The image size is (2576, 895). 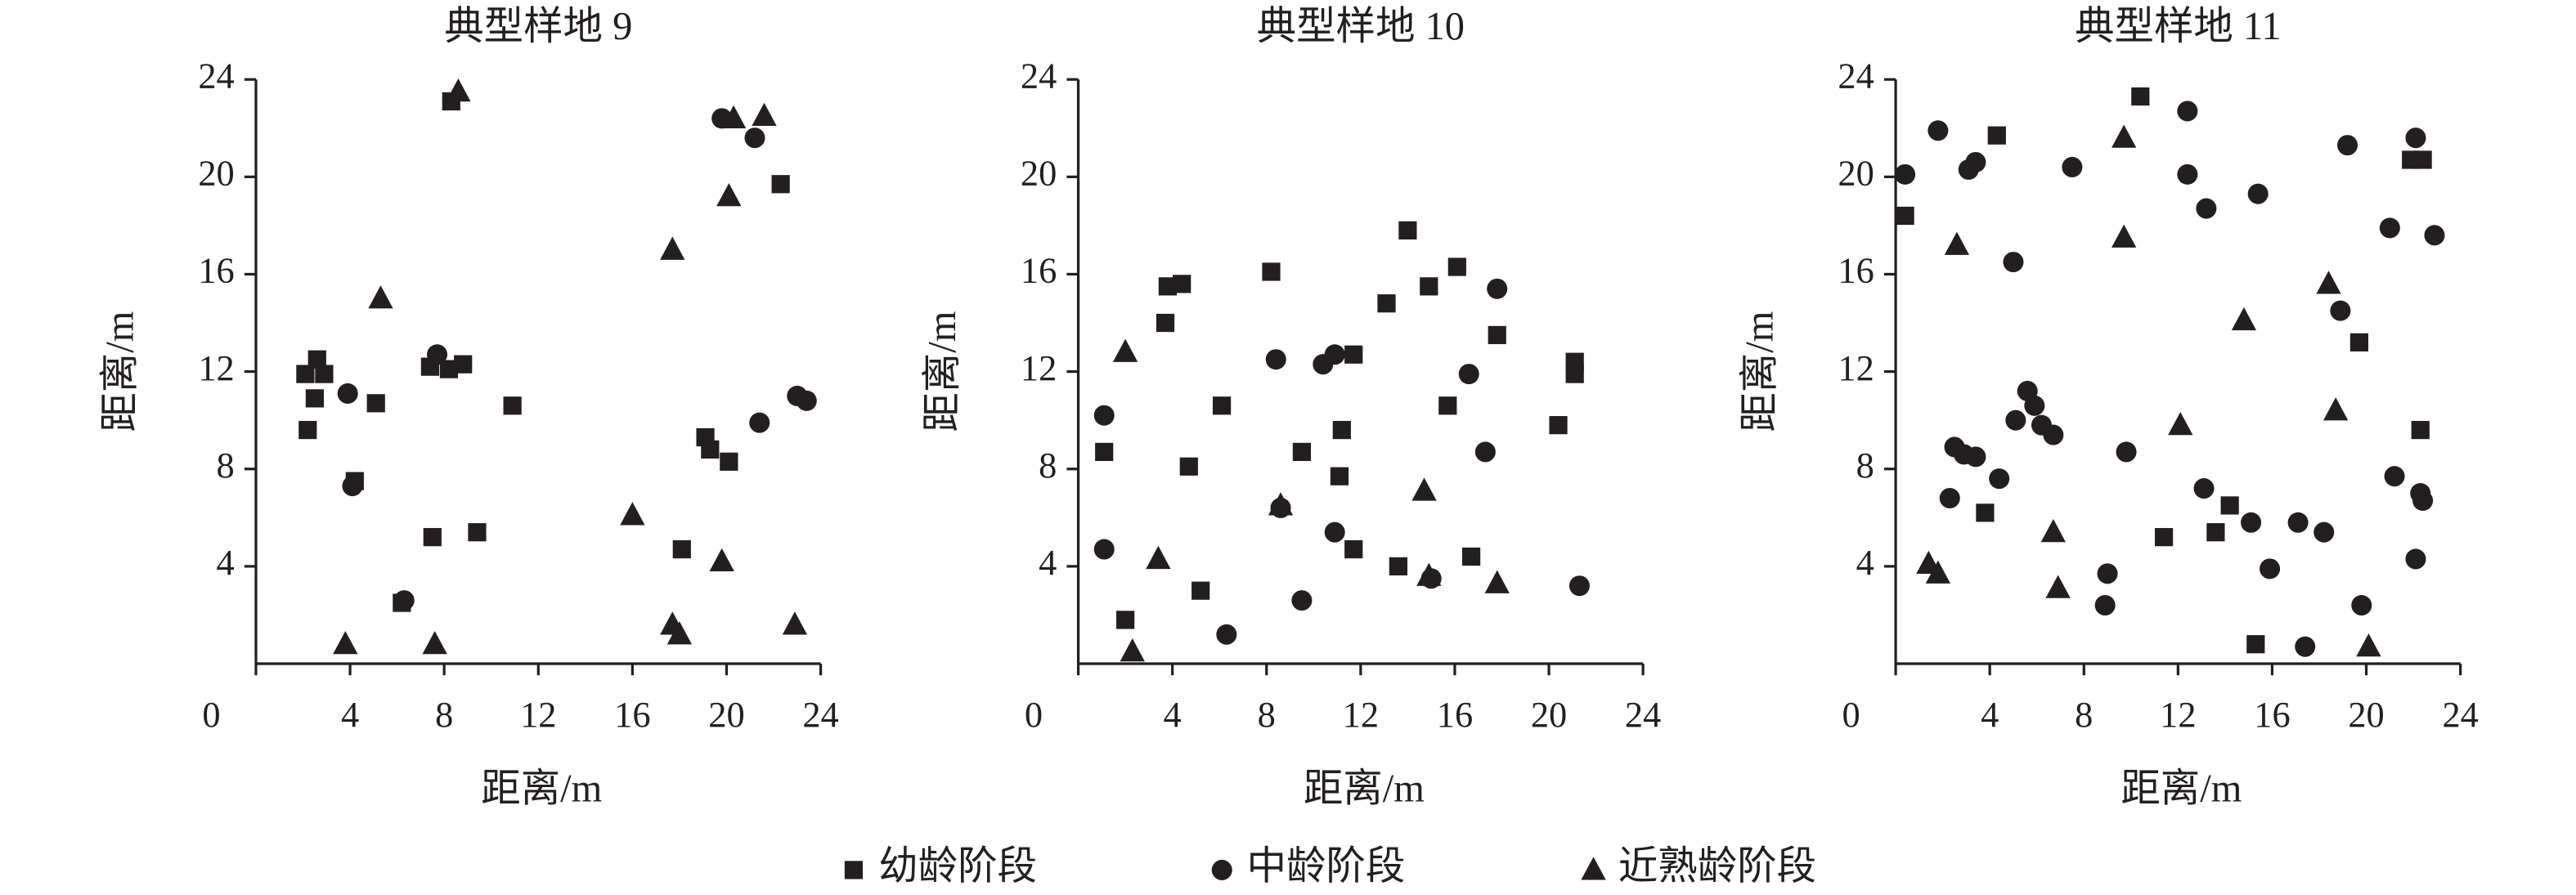 What do you see at coordinates (1361, 714) in the screenshot?
I see `x-tick-label: 12` at bounding box center [1361, 714].